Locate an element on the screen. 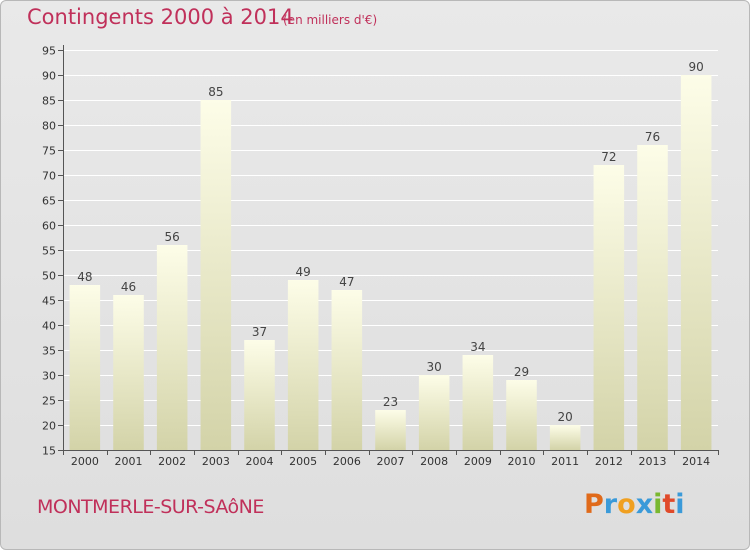 The width and height of the screenshot is (750, 550). y-tick-label: 65 is located at coordinates (49, 201).